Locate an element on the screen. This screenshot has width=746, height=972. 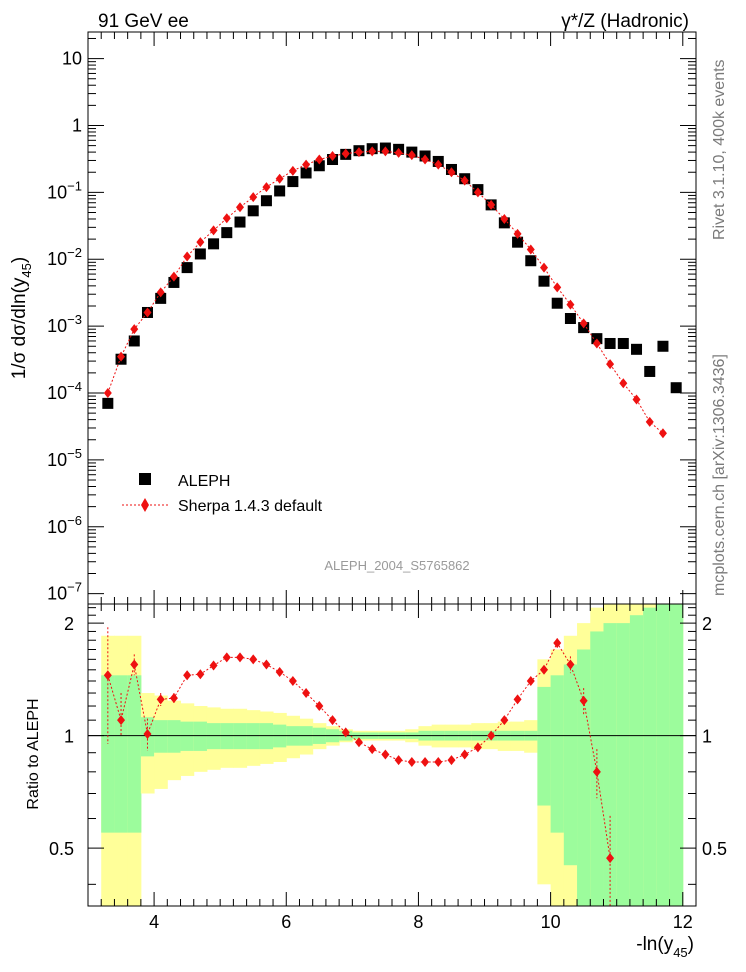
main-y-tick-label: 10⁻⁷ is located at coordinates (64, 592).